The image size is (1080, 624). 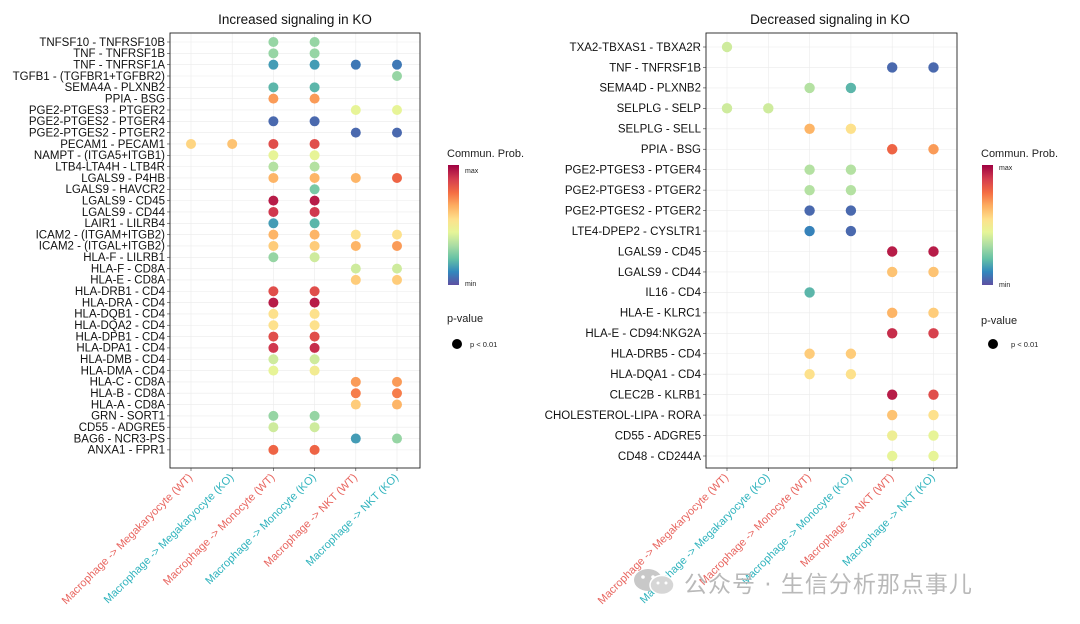 What do you see at coordinates (126, 451) in the screenshot?
I see `y-tick-label: ANXA1 - FPR1` at bounding box center [126, 451].